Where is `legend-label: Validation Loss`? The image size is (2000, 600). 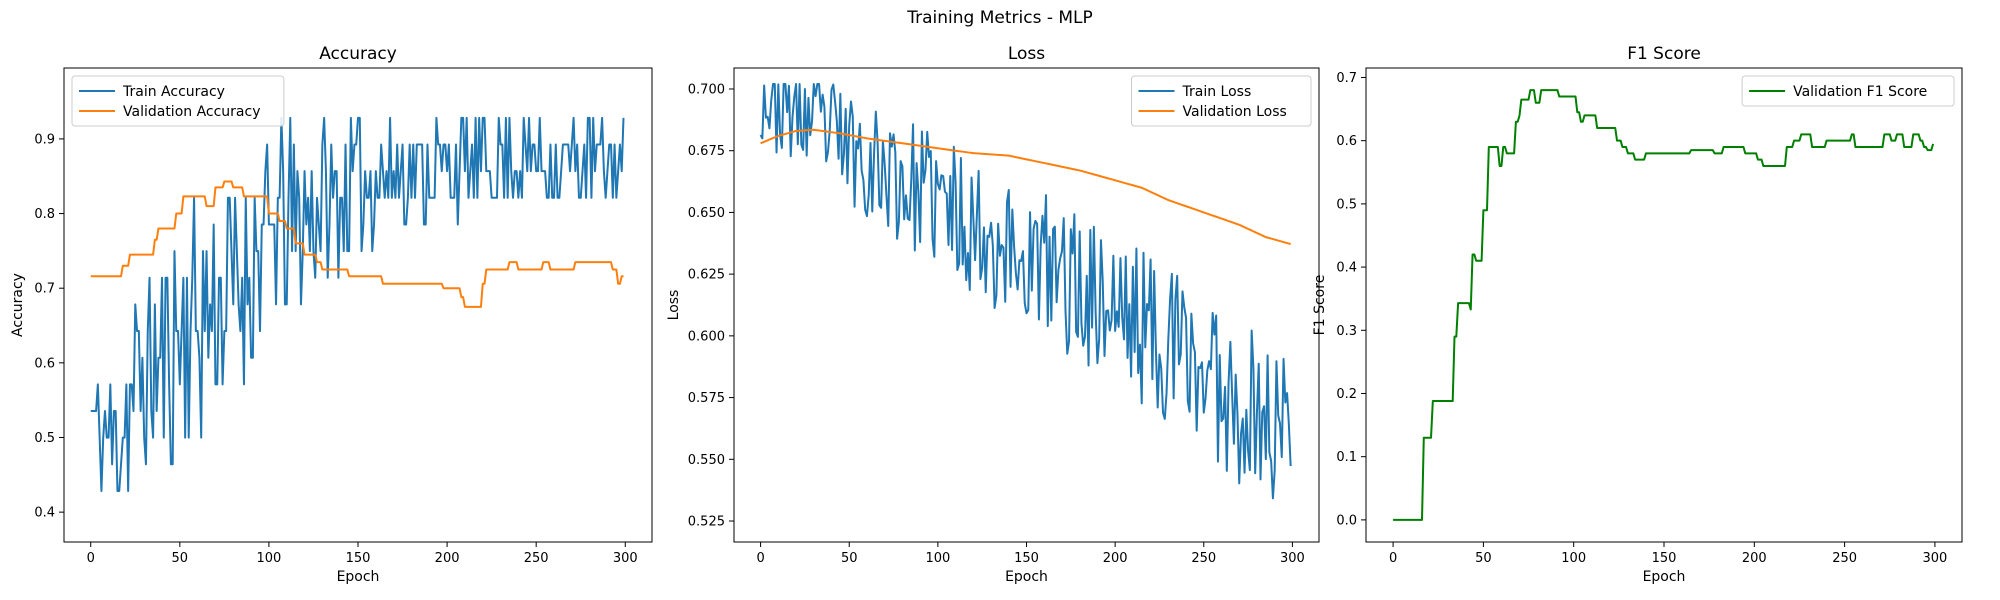 legend-label: Validation Loss is located at coordinates (1235, 112).